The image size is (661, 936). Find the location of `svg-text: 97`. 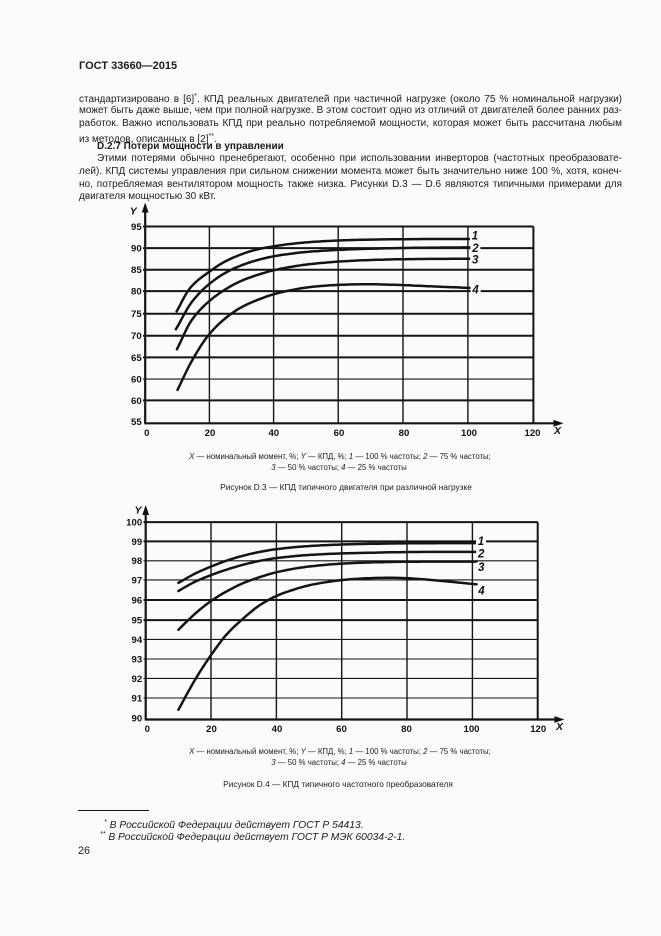

svg-text: 97 is located at coordinates (137, 580).